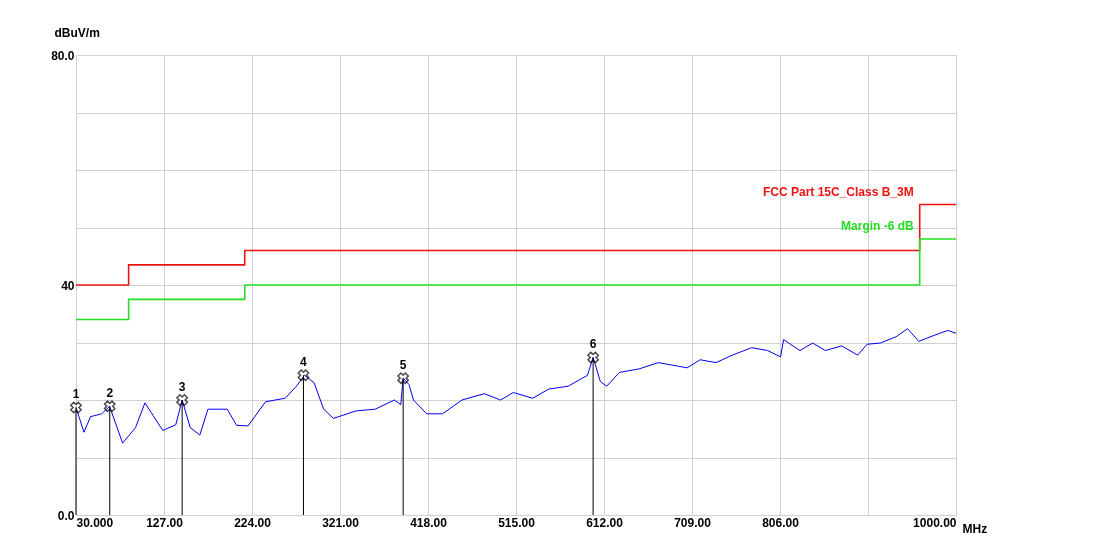 The width and height of the screenshot is (1098, 542). Describe the element at coordinates (838, 191) in the screenshot. I see `series-label: FCC Part 15C_Class B_3M` at that location.